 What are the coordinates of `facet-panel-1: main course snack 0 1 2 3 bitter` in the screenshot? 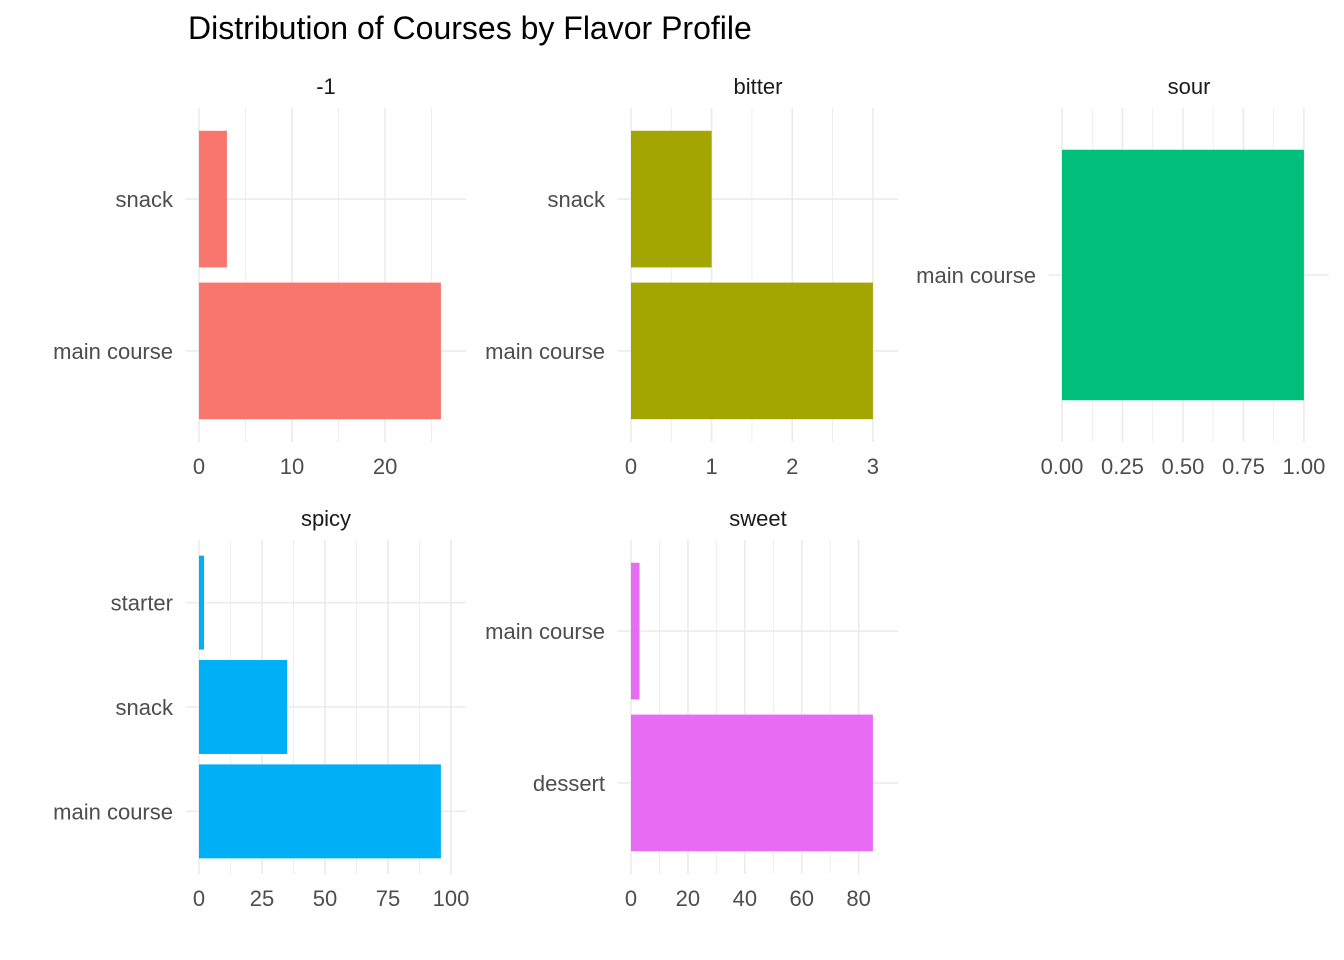 It's located at (691, 276).